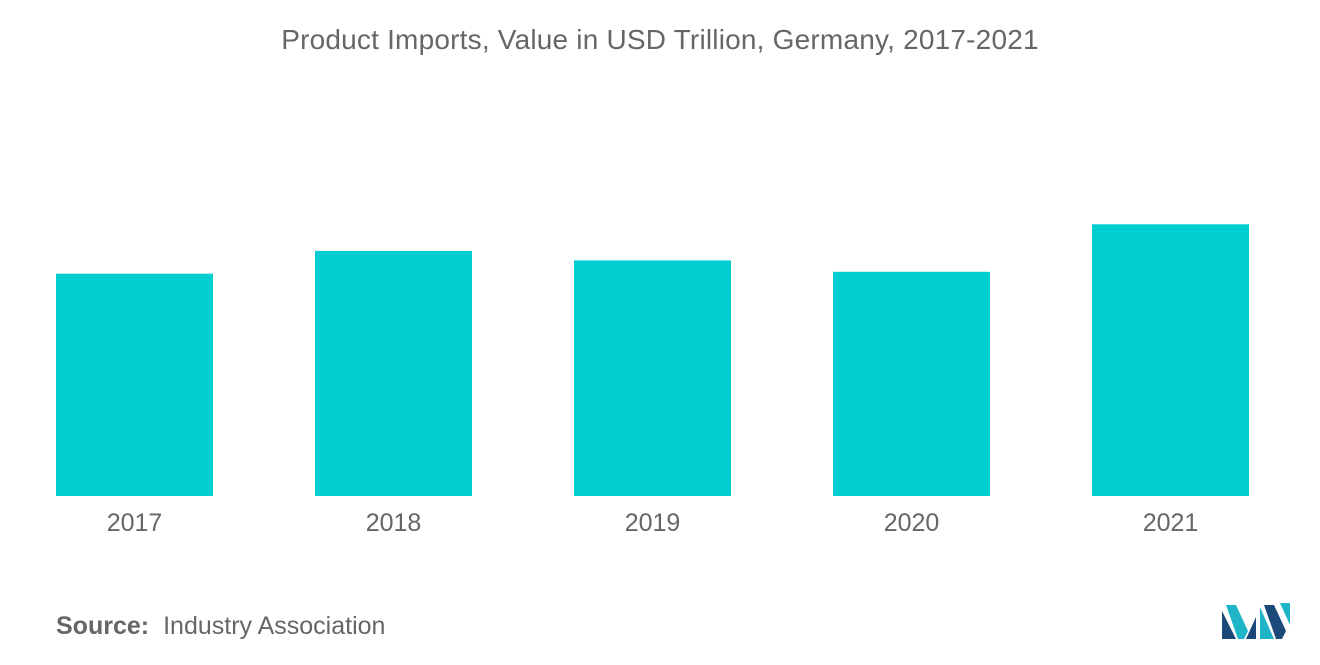  I want to click on mordor-intelligence-logo-icon, so click(1256, 621).